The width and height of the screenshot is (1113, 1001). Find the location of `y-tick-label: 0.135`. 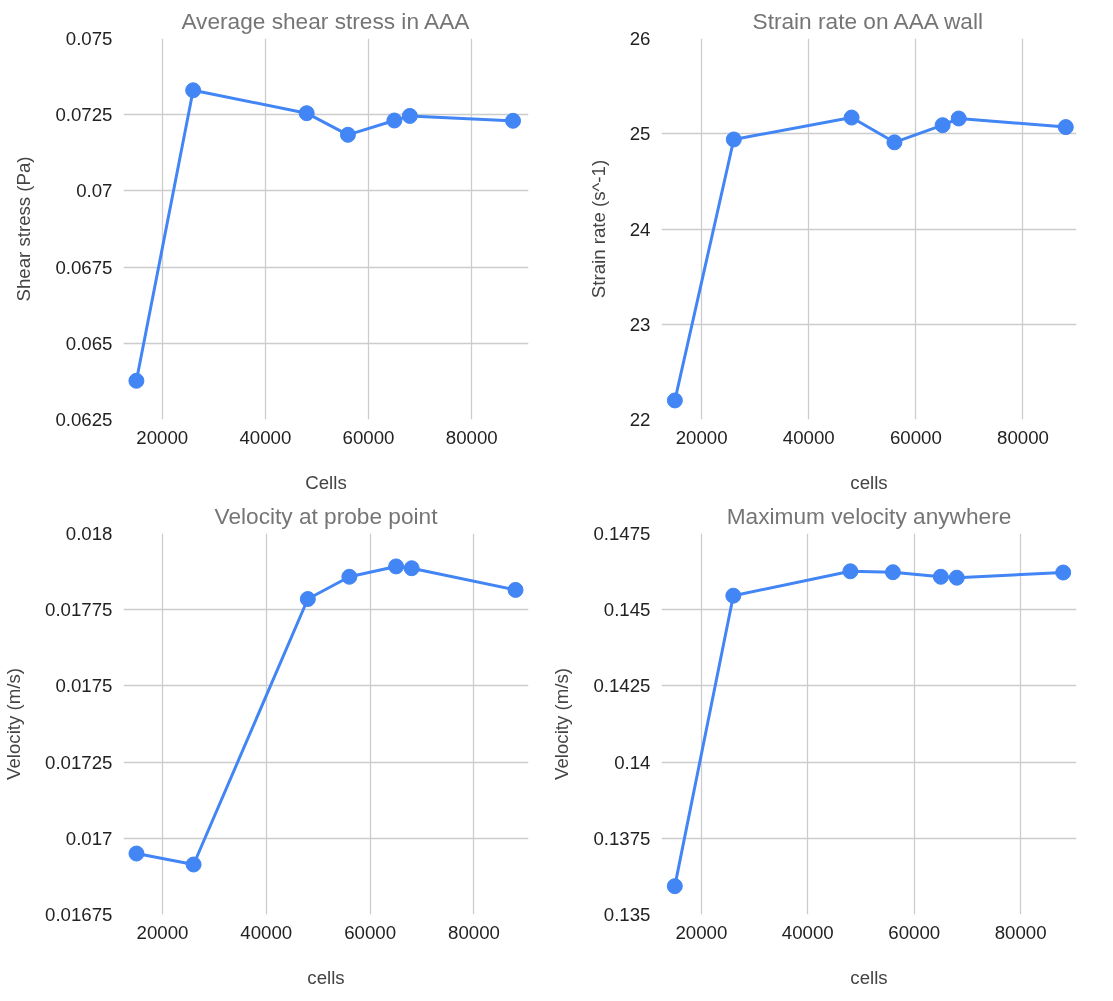

y-tick-label: 0.135 is located at coordinates (627, 914).